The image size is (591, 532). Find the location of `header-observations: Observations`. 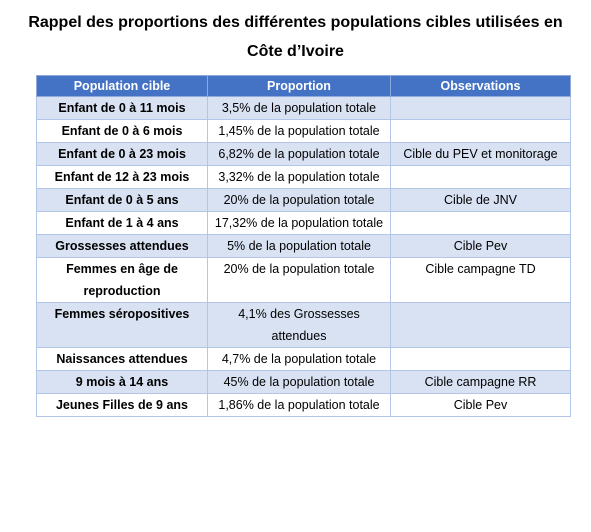

header-observations: Observations is located at coordinates (481, 86).